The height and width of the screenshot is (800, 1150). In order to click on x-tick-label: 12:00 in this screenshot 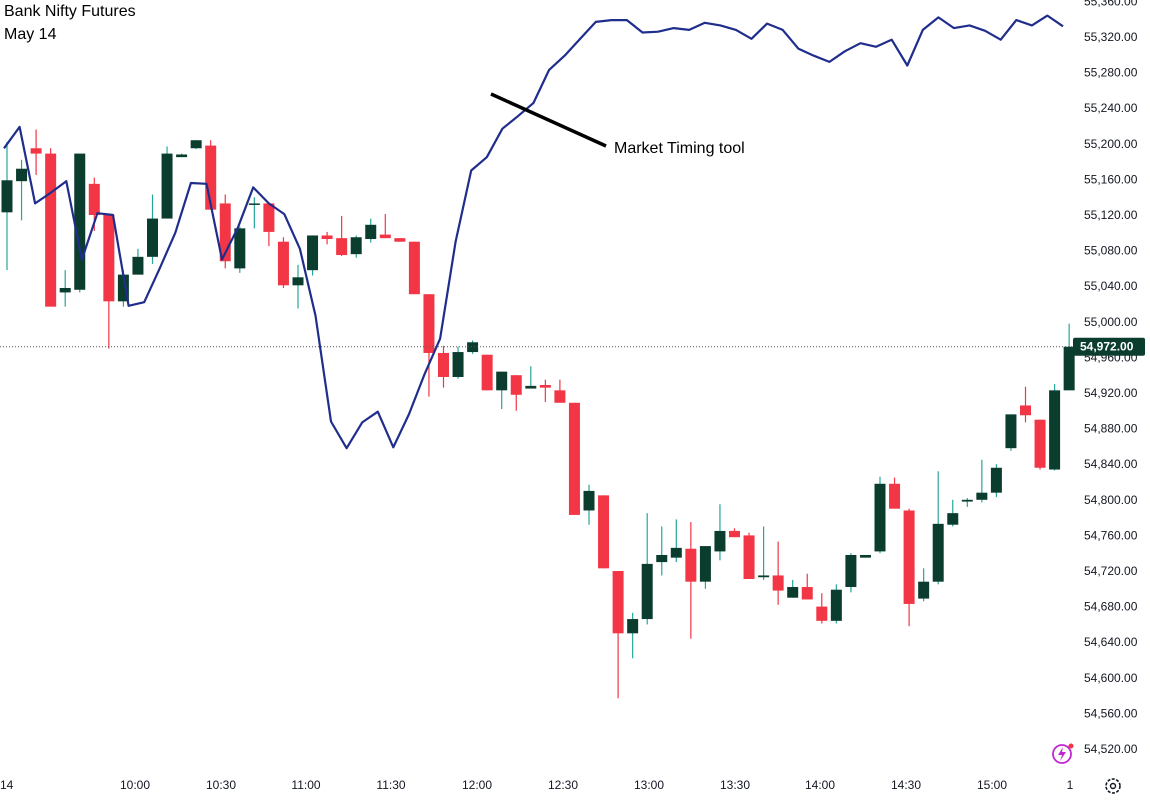, I will do `click(477, 785)`.